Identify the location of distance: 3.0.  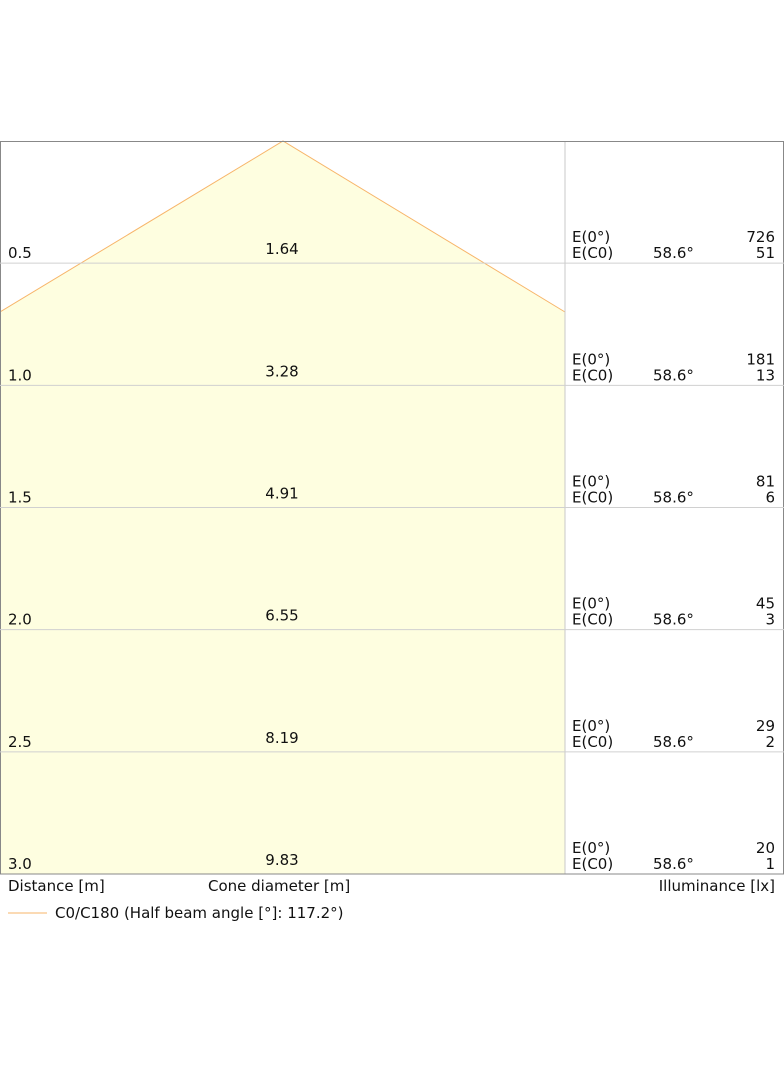
(20, 864).